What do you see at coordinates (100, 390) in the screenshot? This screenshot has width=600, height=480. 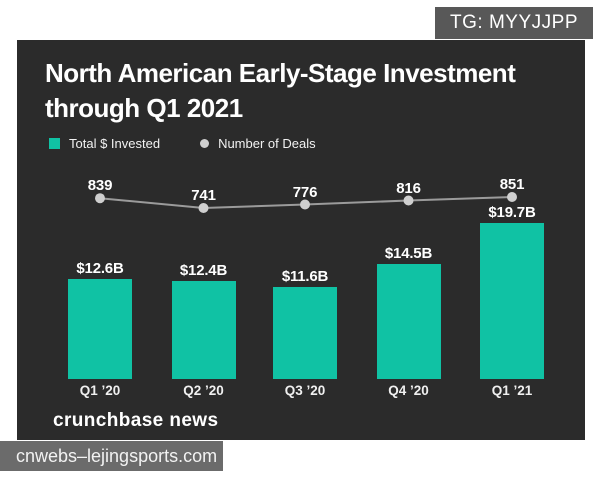 I see `x-axis-label: Q1 ’20` at bounding box center [100, 390].